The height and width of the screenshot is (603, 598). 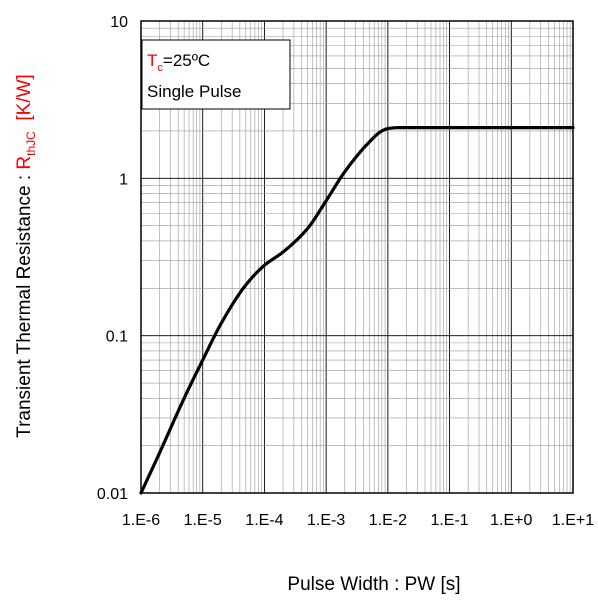 I want to click on y-axis-label-unit: [K/W], so click(x=24, y=97).